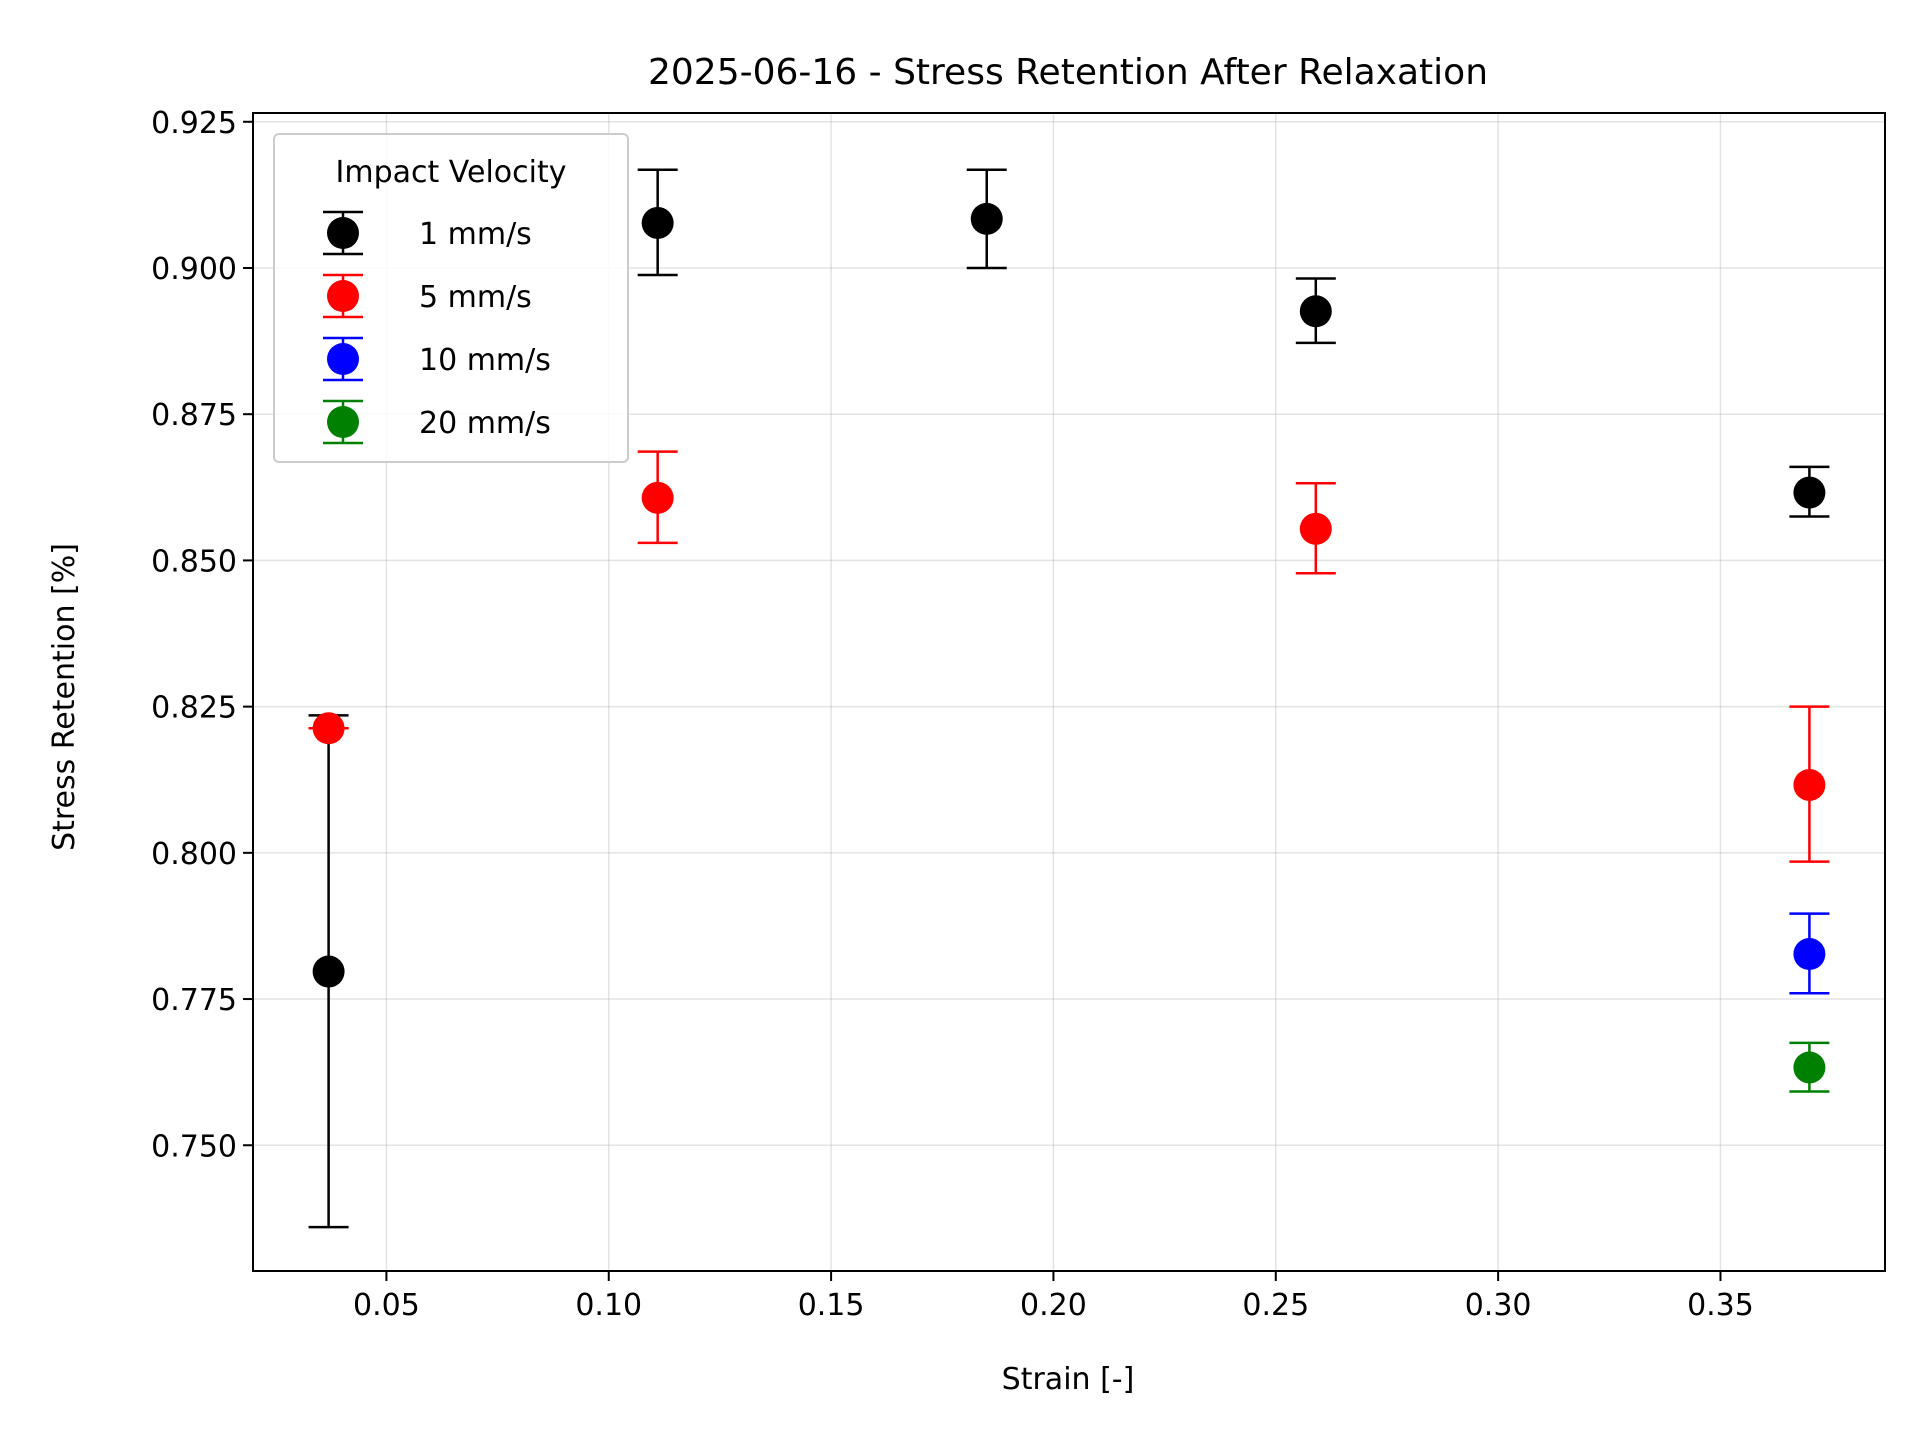 Image resolution: width=1920 pixels, height=1440 pixels. Describe the element at coordinates (451, 172) in the screenshot. I see `legend-title: Impact Velocity` at that location.